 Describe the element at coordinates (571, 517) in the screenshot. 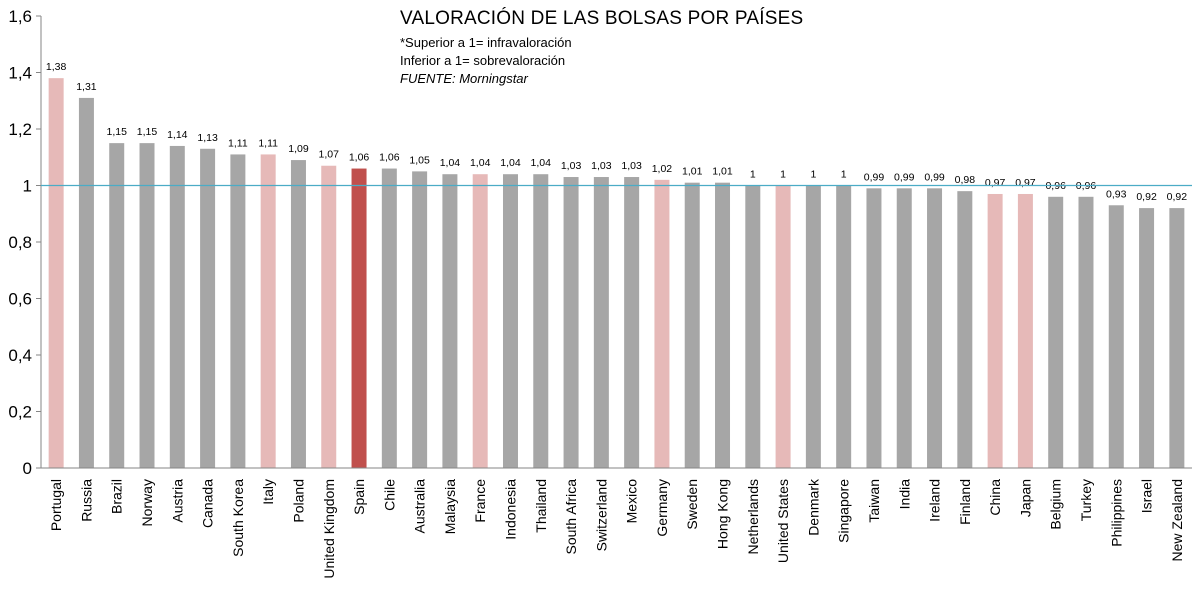

I see `x-tick-label: South Africa` at that location.